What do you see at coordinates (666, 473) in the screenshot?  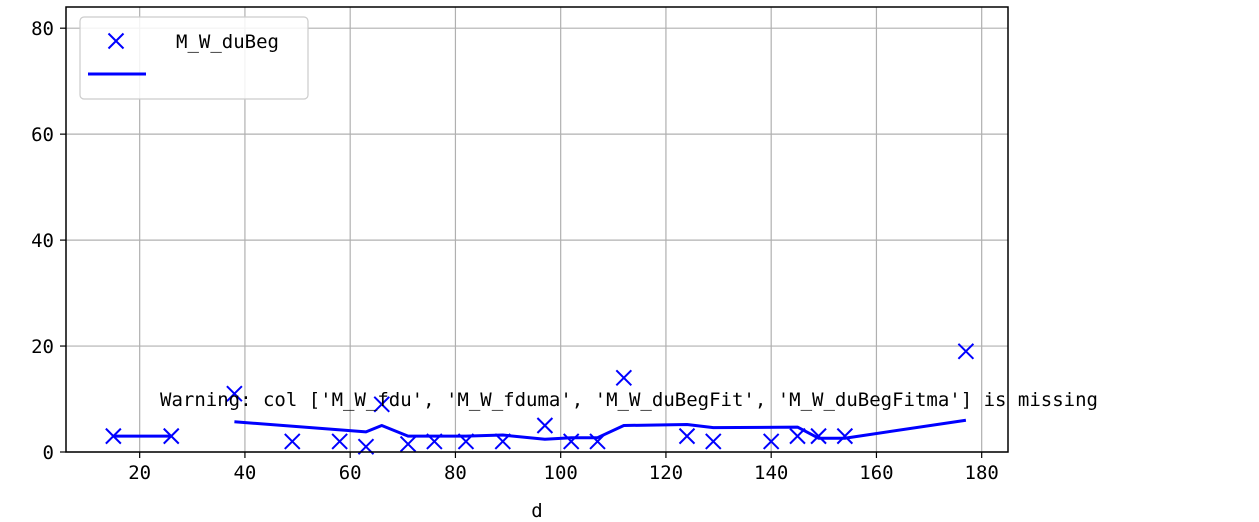 I see `x-tick-label: 120` at bounding box center [666, 473].